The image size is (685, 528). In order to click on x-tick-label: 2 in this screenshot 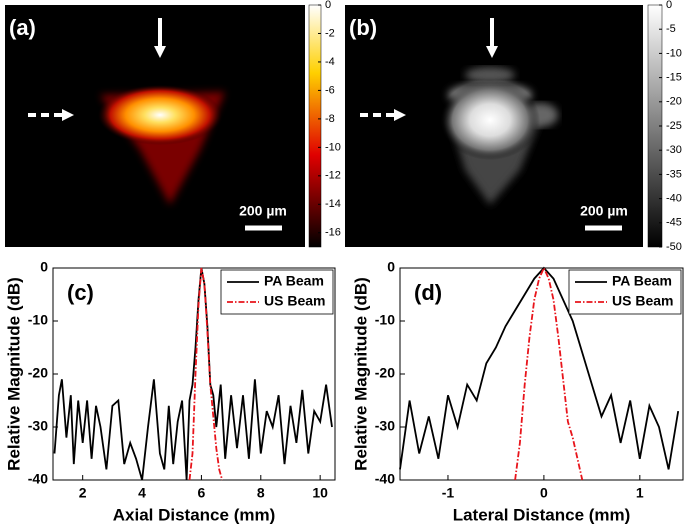, I will do `click(83, 493)`.